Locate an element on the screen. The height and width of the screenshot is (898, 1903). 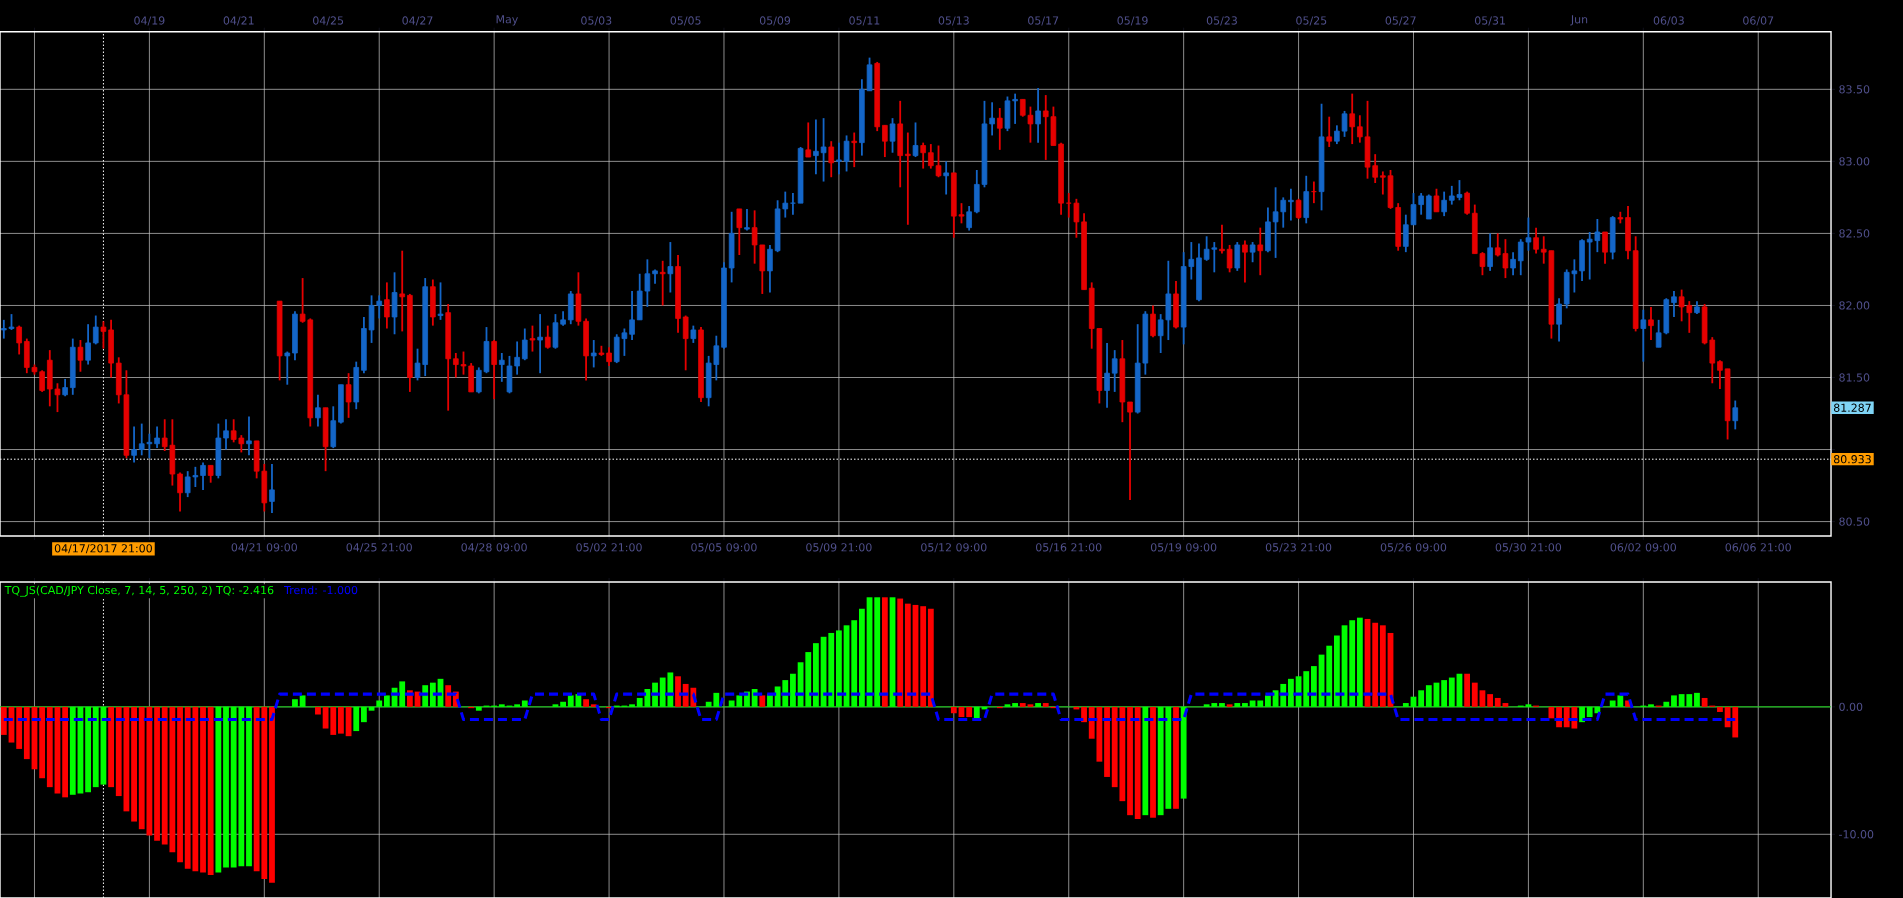
text: 05/13 is located at coordinates (953, 21).